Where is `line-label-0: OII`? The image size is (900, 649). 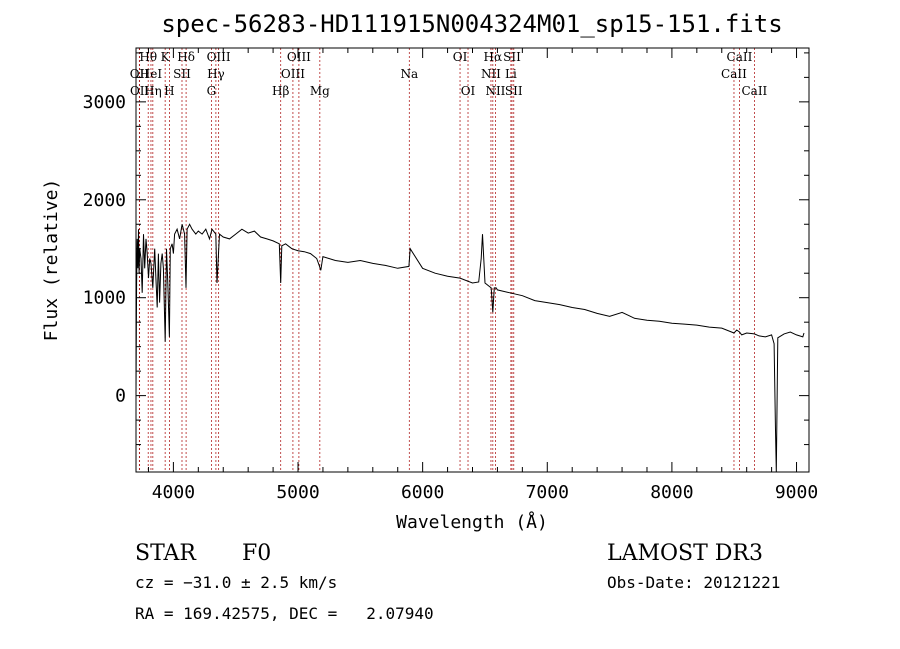
line-label-0: OII is located at coordinates (140, 74).